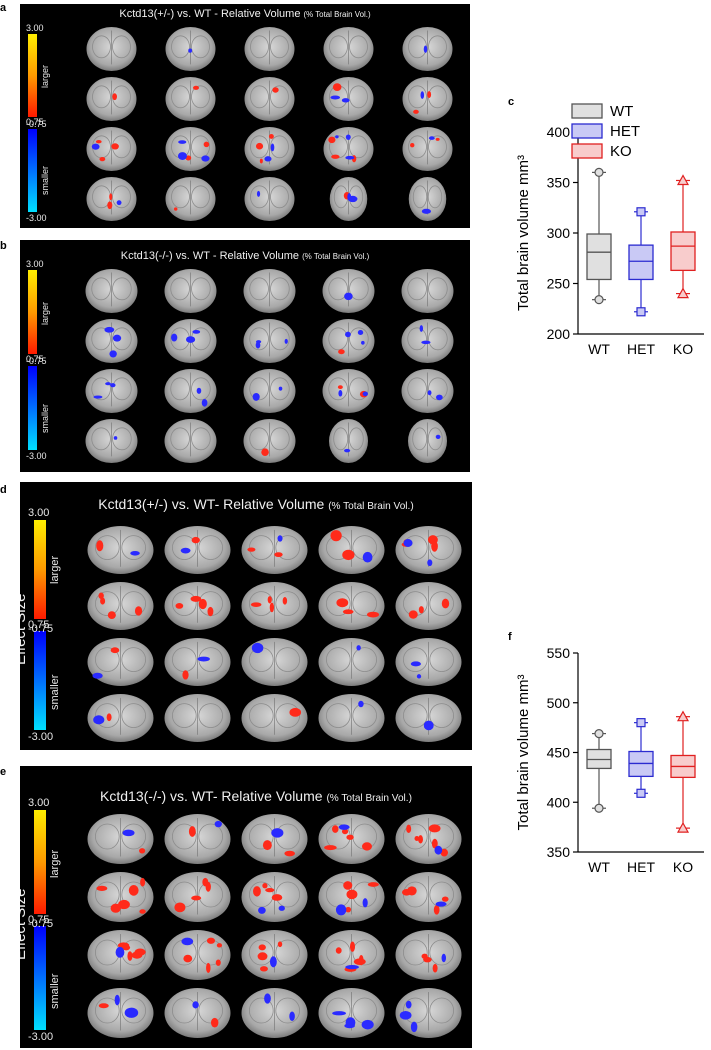 The width and height of the screenshot is (711, 1050). Describe the element at coordinates (55, 570) in the screenshot. I see `scale-word-larger: larger` at that location.